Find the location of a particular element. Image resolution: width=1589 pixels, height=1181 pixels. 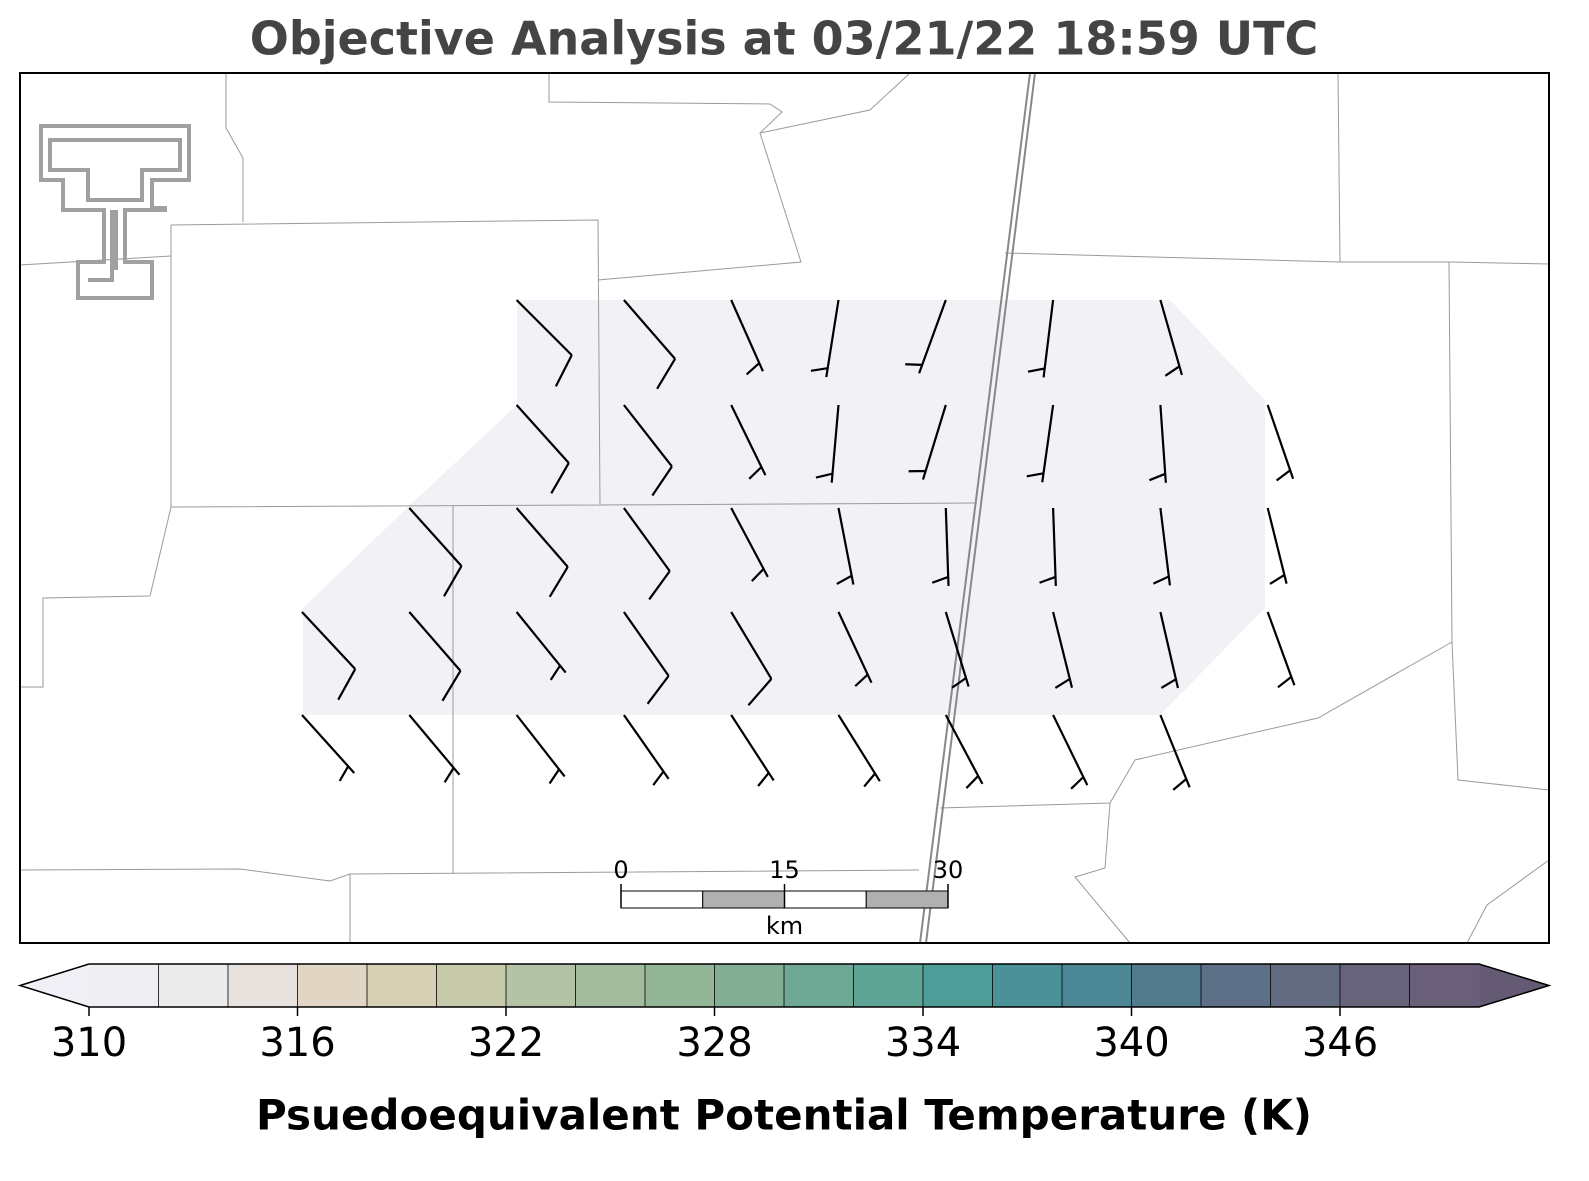

colorbar-over is located at coordinates (1514, 985).